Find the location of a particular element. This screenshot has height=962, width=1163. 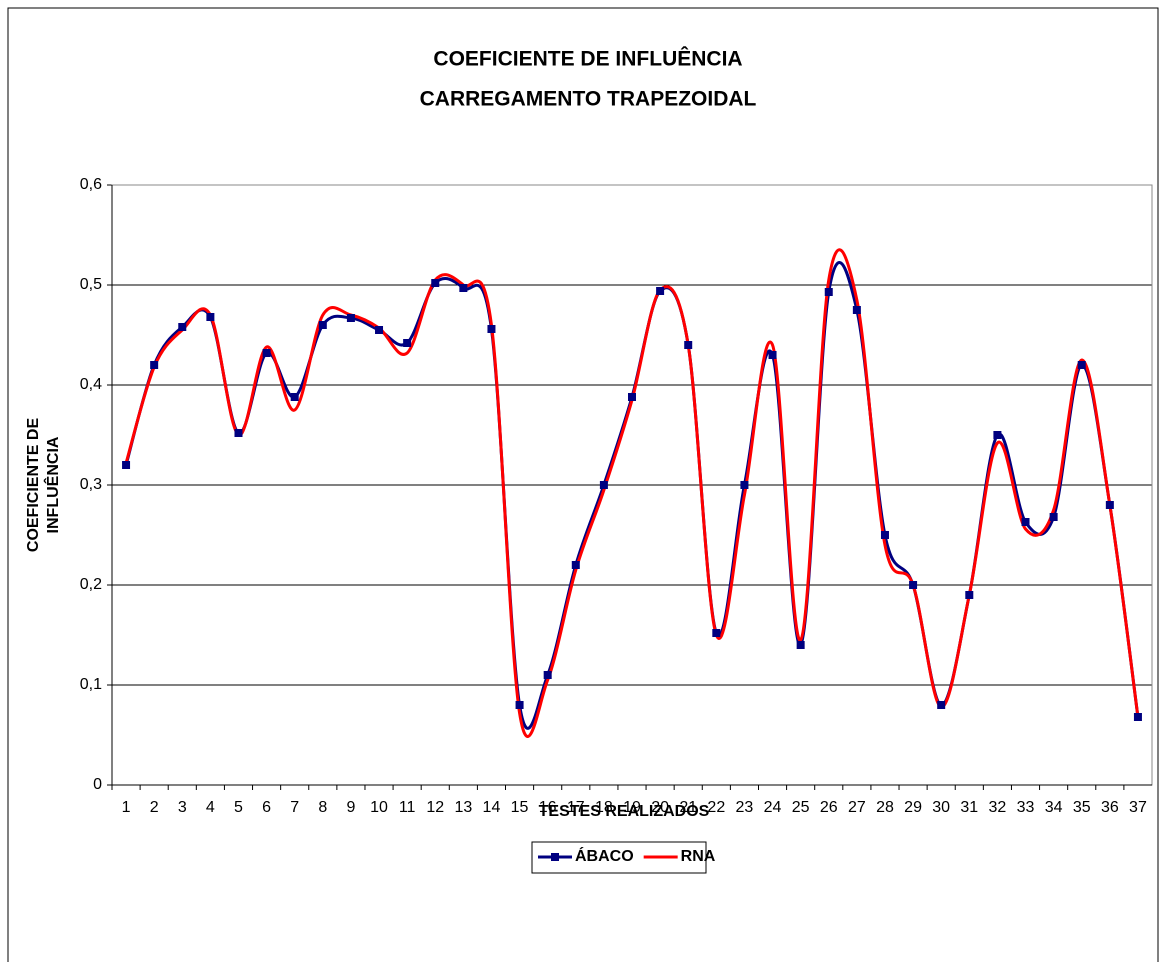

x-tick-label: 22 is located at coordinates (716, 807).